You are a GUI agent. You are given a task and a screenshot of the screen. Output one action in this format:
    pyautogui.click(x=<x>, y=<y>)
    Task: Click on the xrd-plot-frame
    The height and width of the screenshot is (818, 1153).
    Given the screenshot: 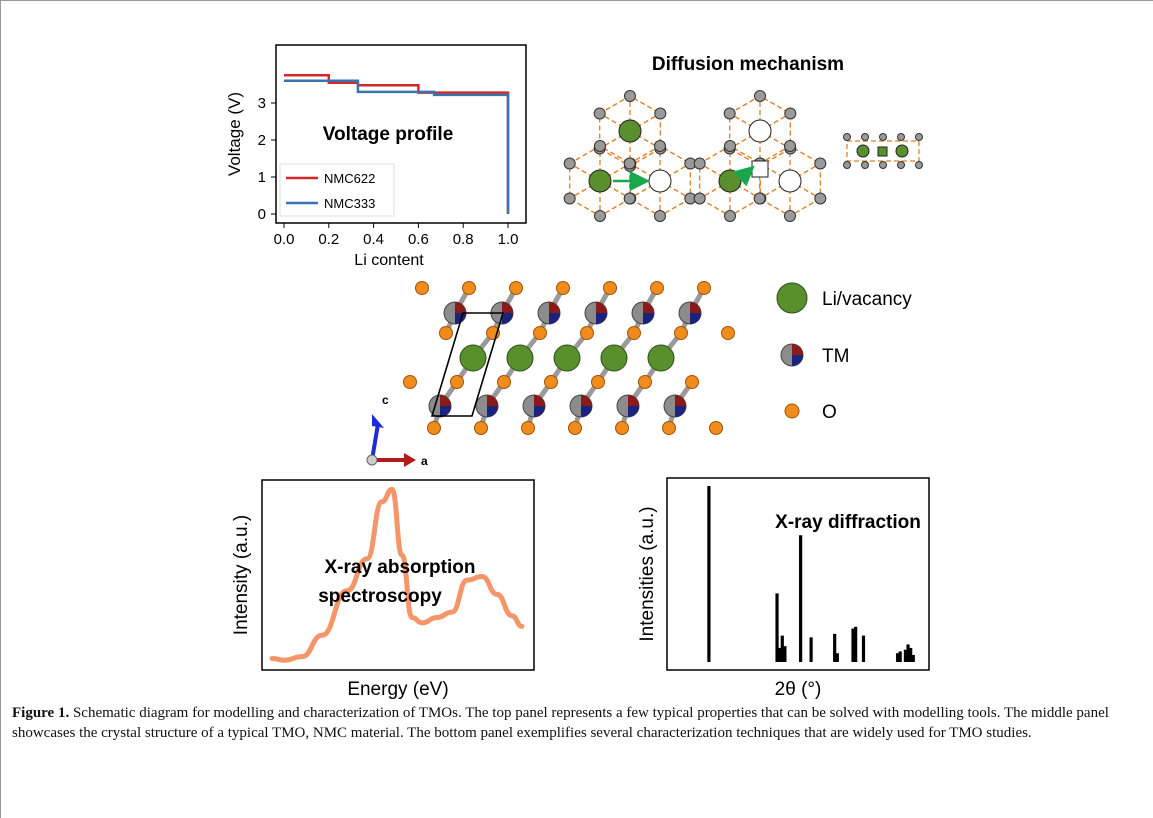 What is the action you would take?
    pyautogui.click(x=798, y=574)
    